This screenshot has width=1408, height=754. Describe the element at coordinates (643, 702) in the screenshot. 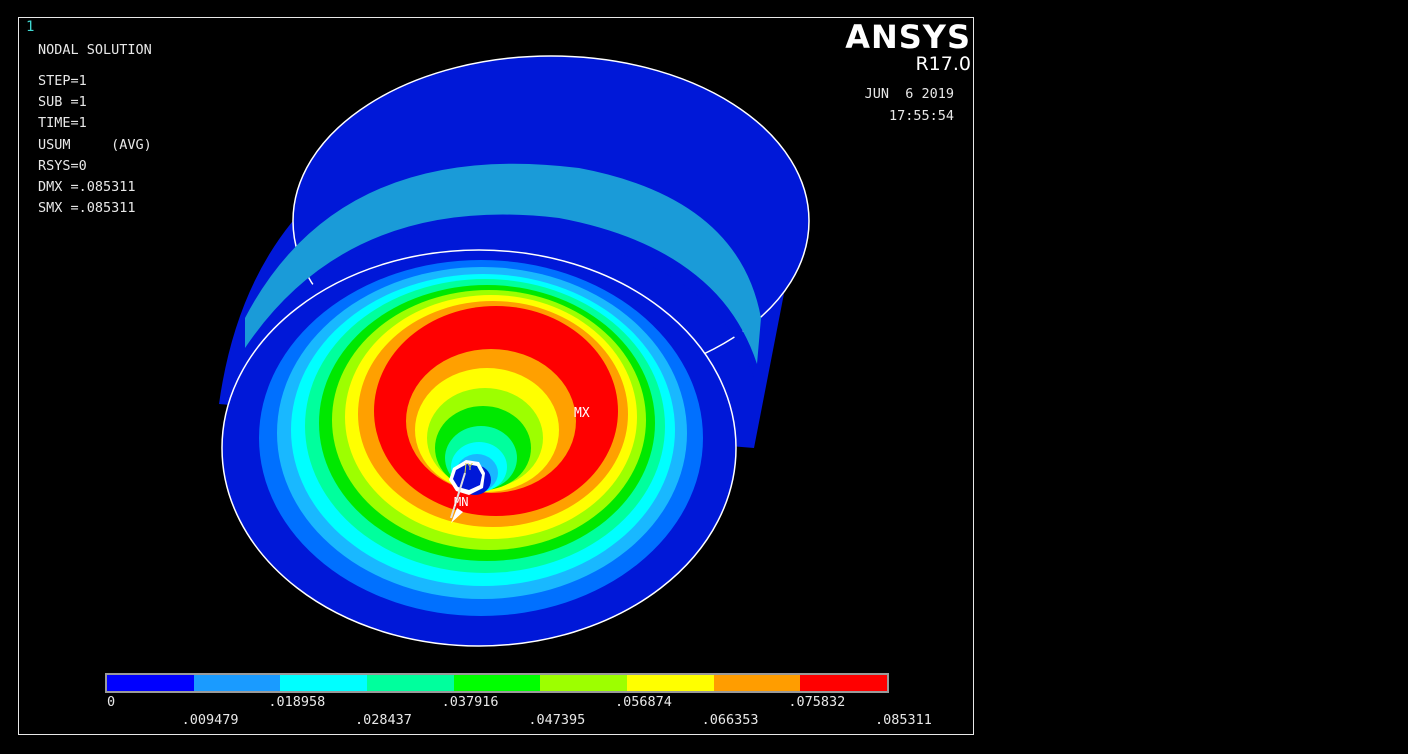

I see `legend-top-label: .056874` at that location.